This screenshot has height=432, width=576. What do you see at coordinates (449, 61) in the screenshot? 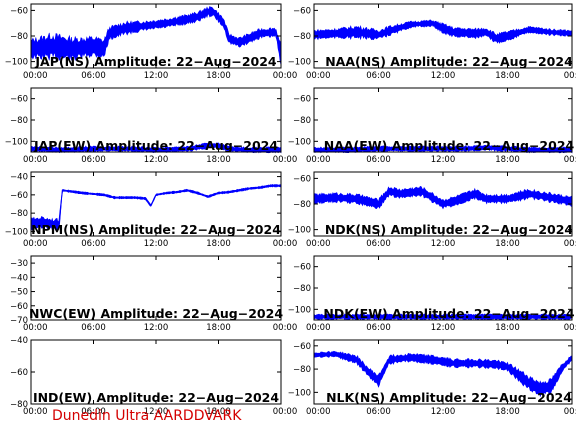
I see `panel-title-naa-ns: NAA(NS) Amplitude: 22−Aug−2024` at bounding box center [449, 61].